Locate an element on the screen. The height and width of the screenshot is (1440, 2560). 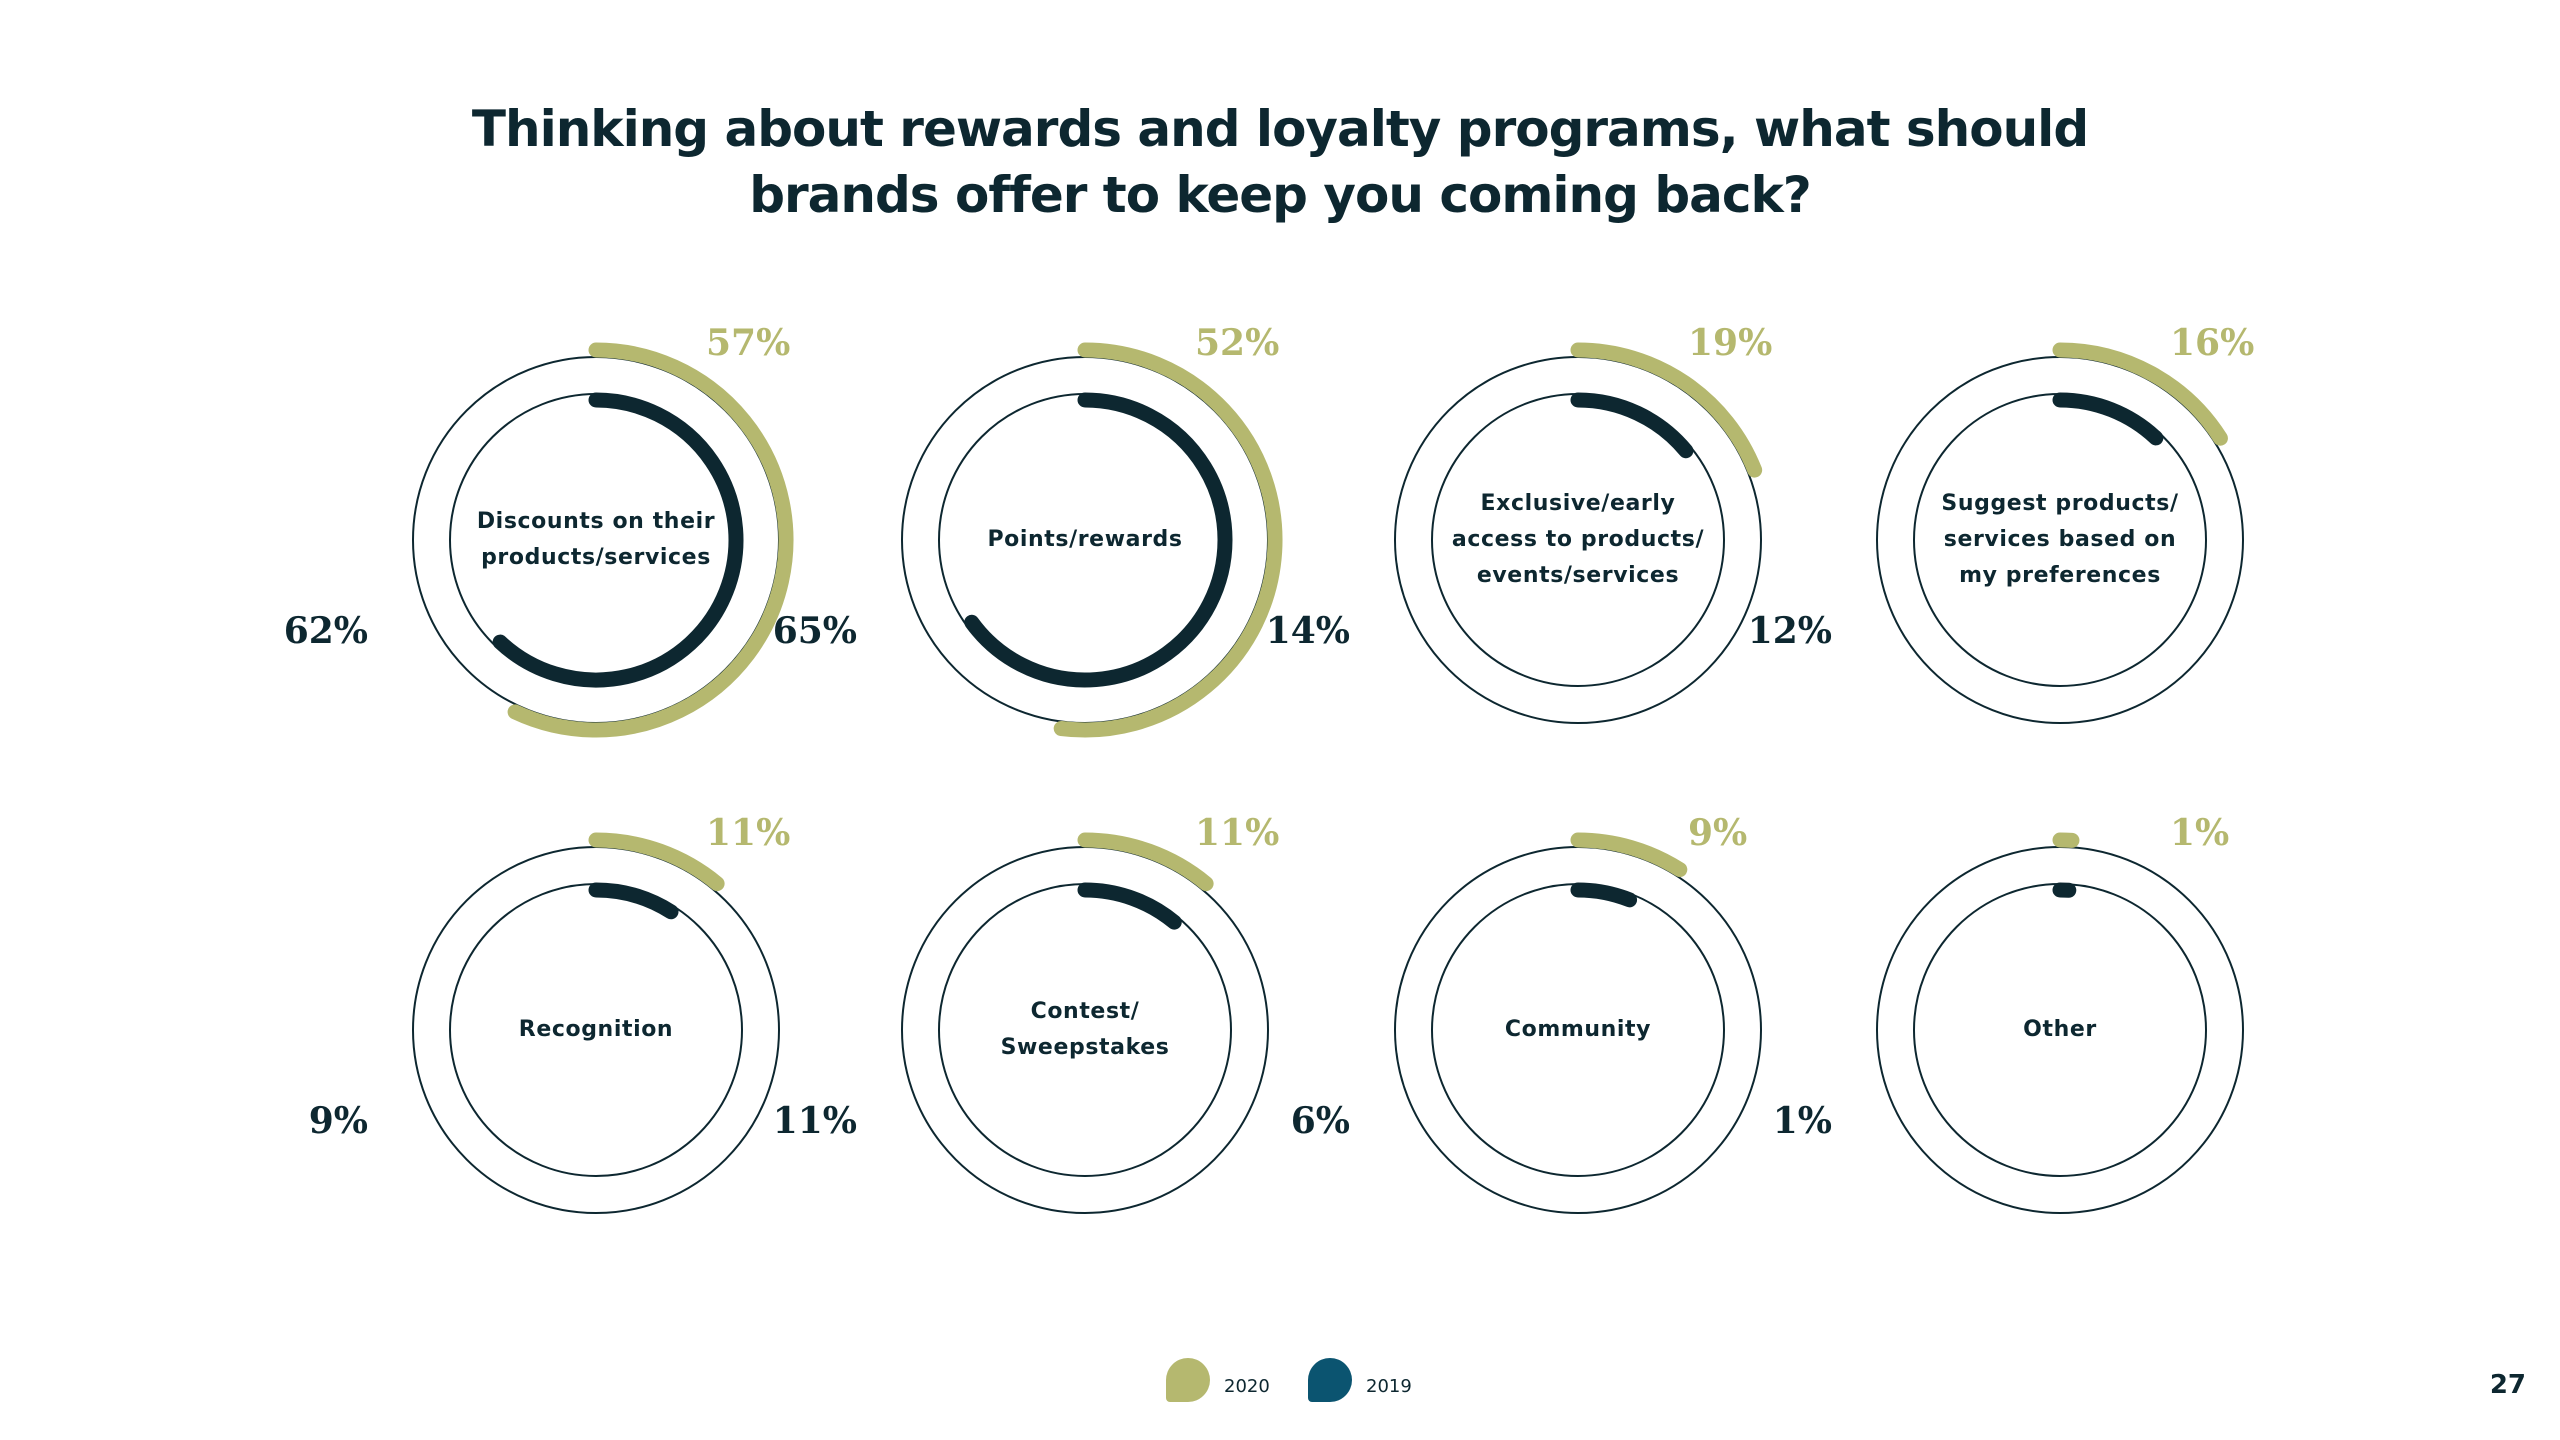
value-label-2019: 11% is located at coordinates (814, 1121).